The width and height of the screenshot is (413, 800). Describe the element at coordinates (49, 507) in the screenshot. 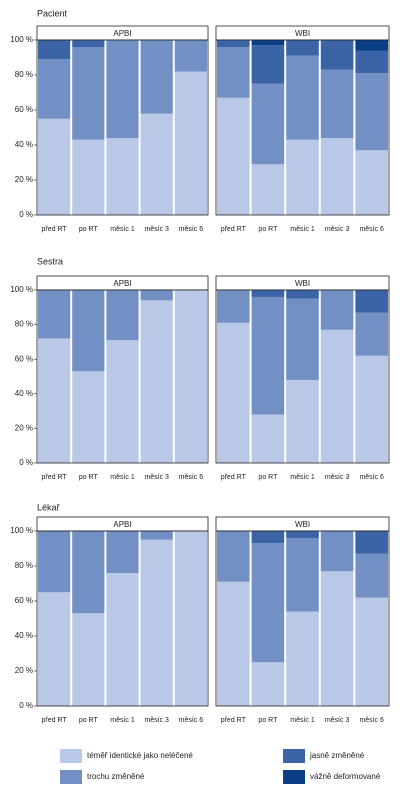

I see `row-label: Lékař` at that location.